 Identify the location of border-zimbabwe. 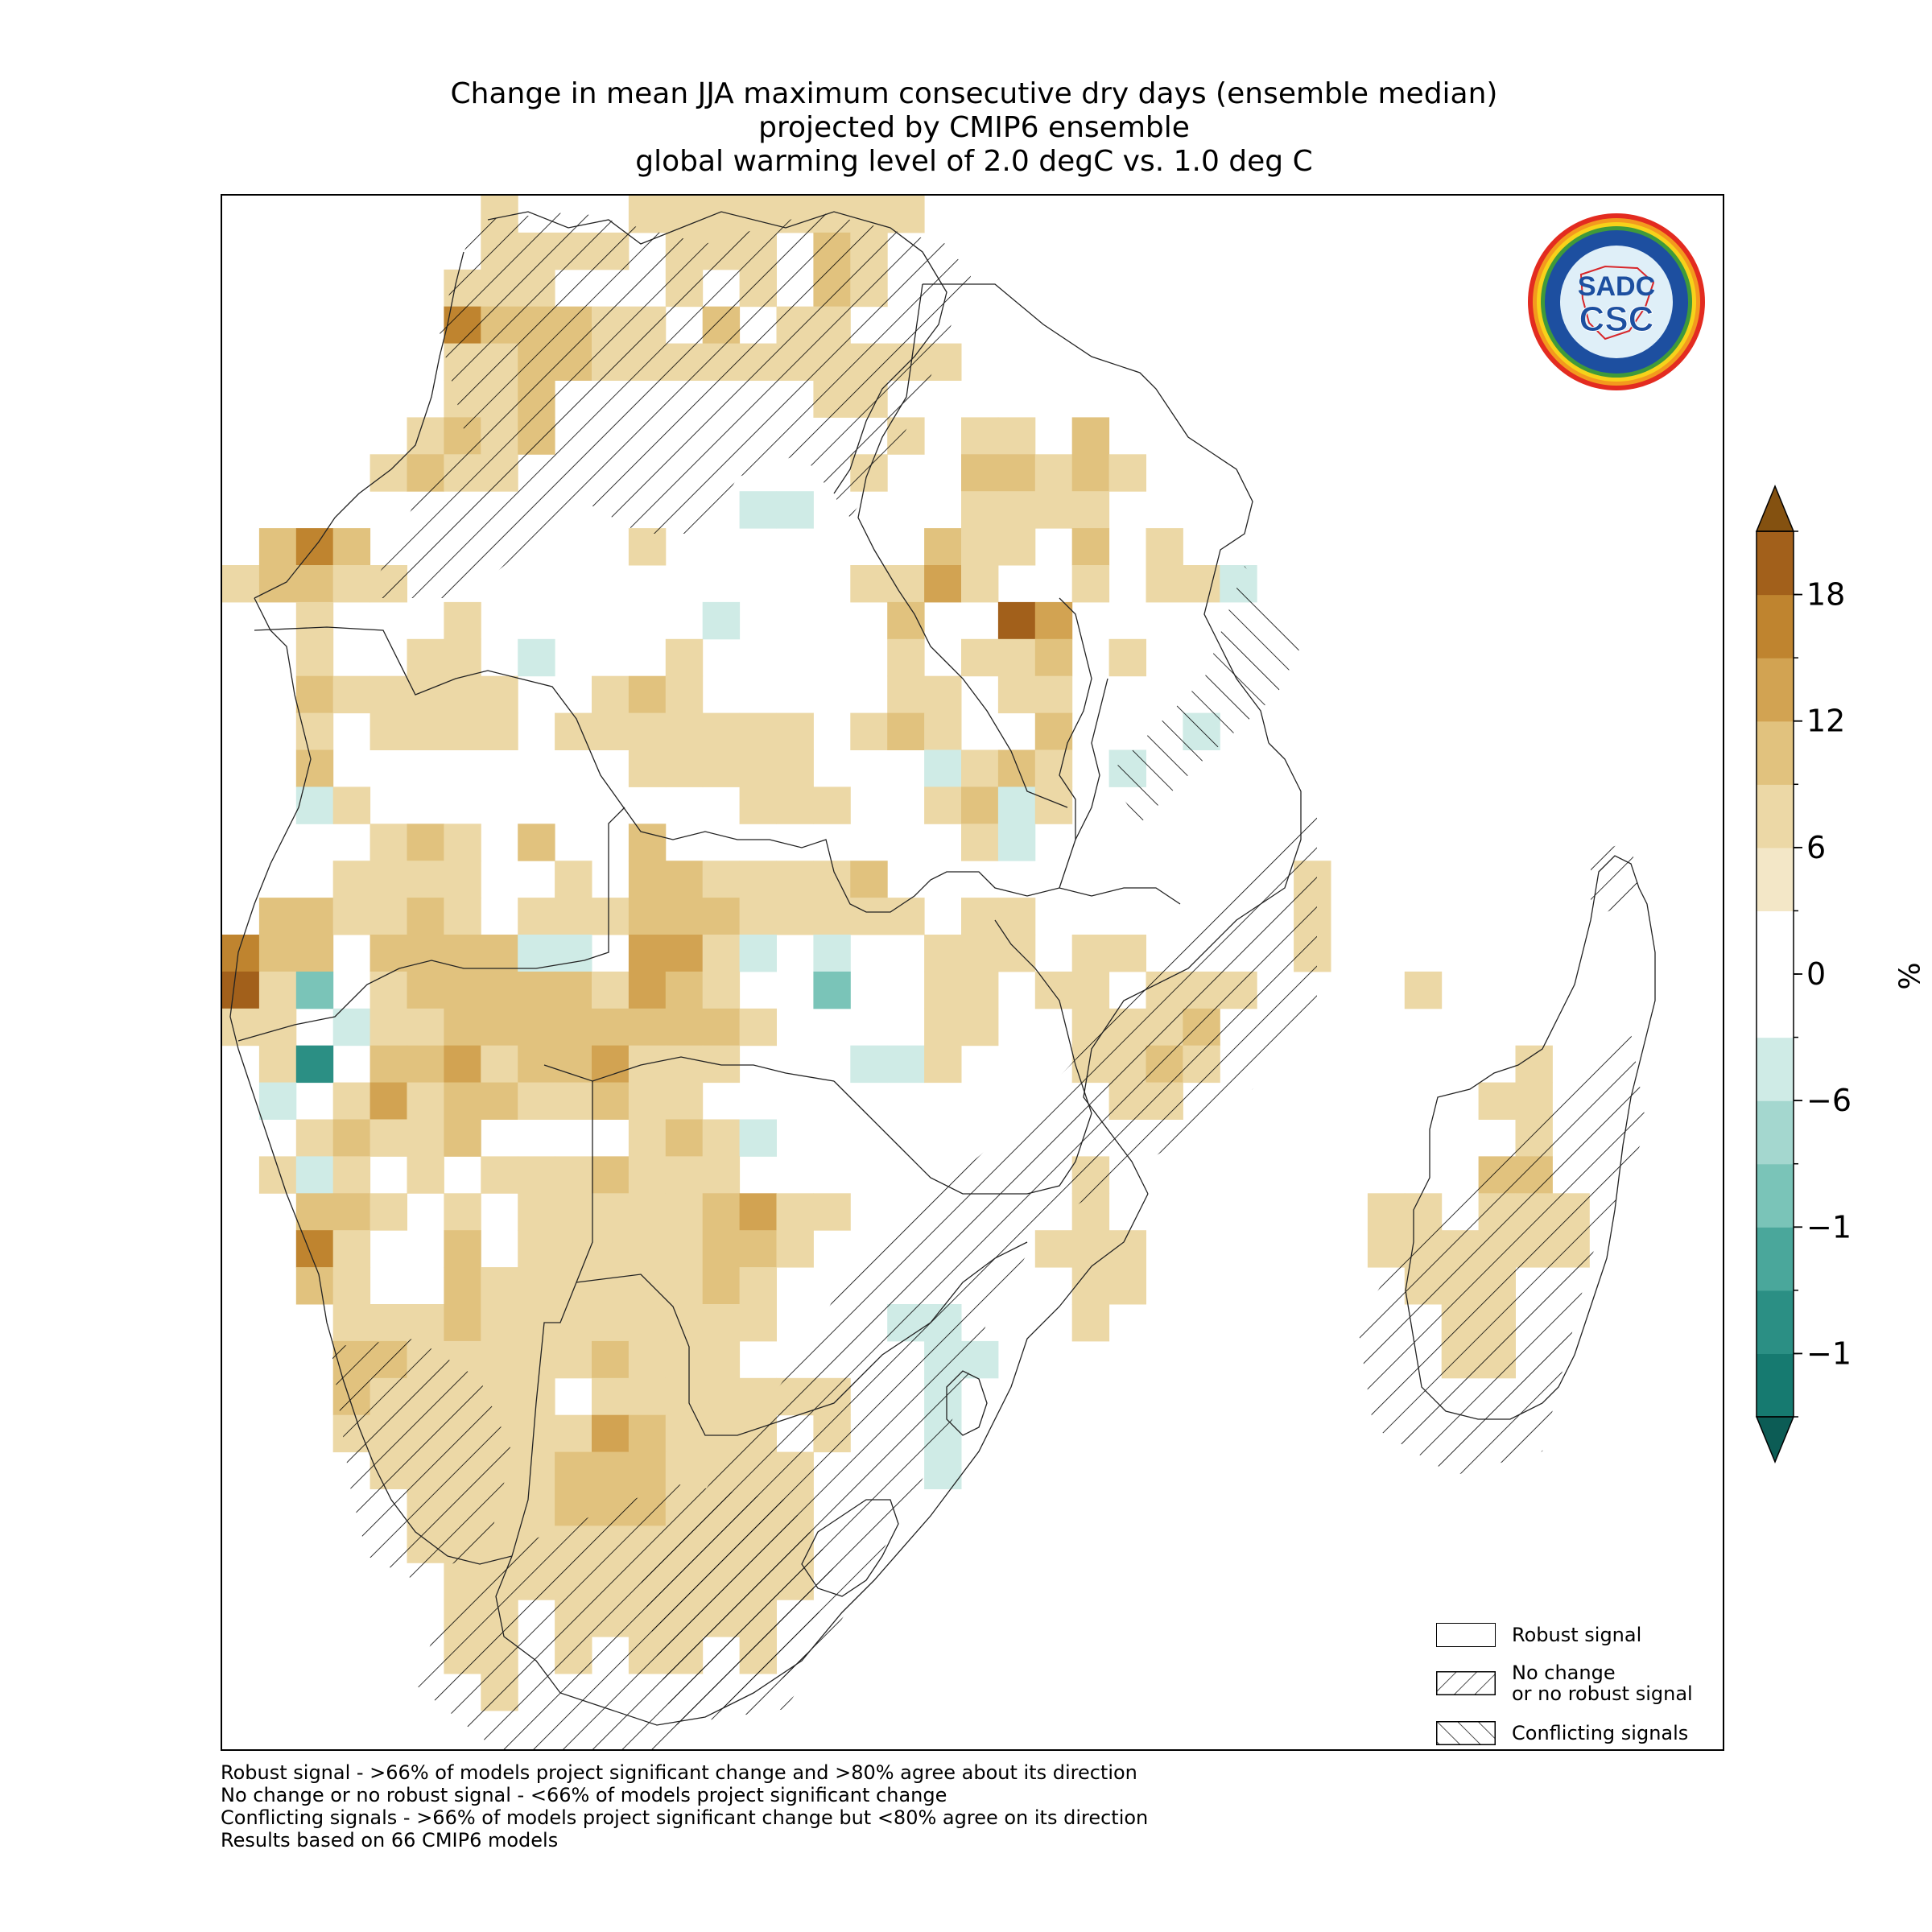
(962, 1057).